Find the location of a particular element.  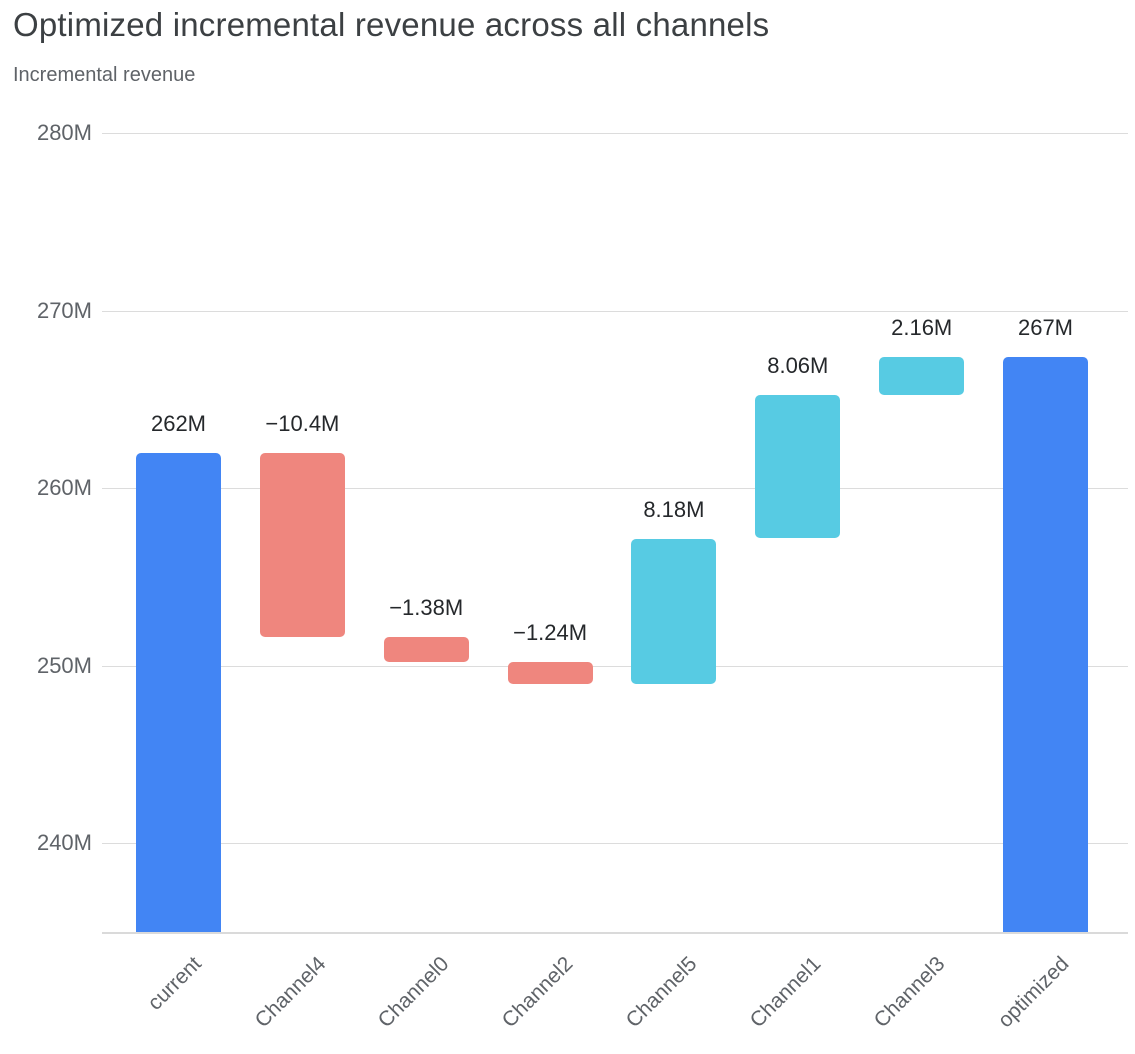

bar-Channel1 is located at coordinates (798, 467).